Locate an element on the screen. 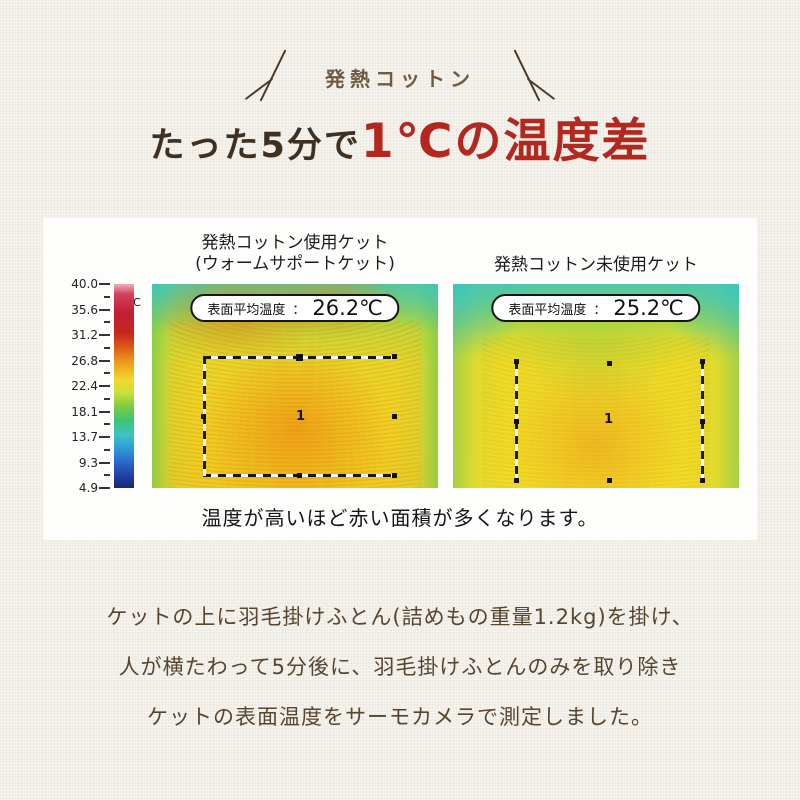 Image resolution: width=800 pixels, height=800 pixels. scale-tick-labels: 40.0 35.6 31.2 26.8 22.4 18.1 13.7 9.3 4.9 is located at coordinates (77, 386).